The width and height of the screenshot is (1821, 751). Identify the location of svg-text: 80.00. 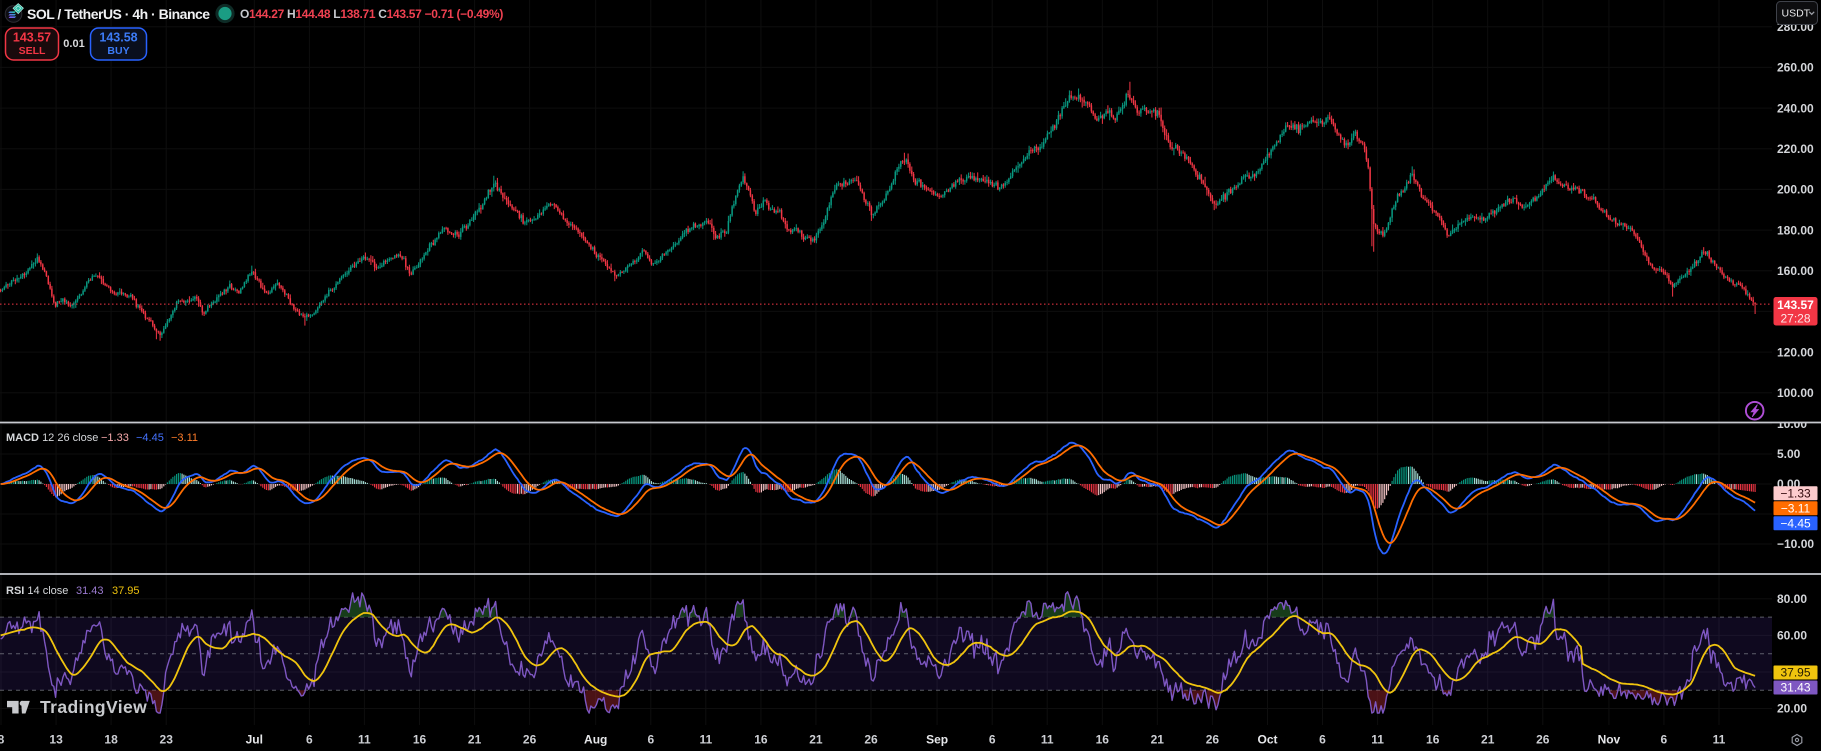
(1792, 599).